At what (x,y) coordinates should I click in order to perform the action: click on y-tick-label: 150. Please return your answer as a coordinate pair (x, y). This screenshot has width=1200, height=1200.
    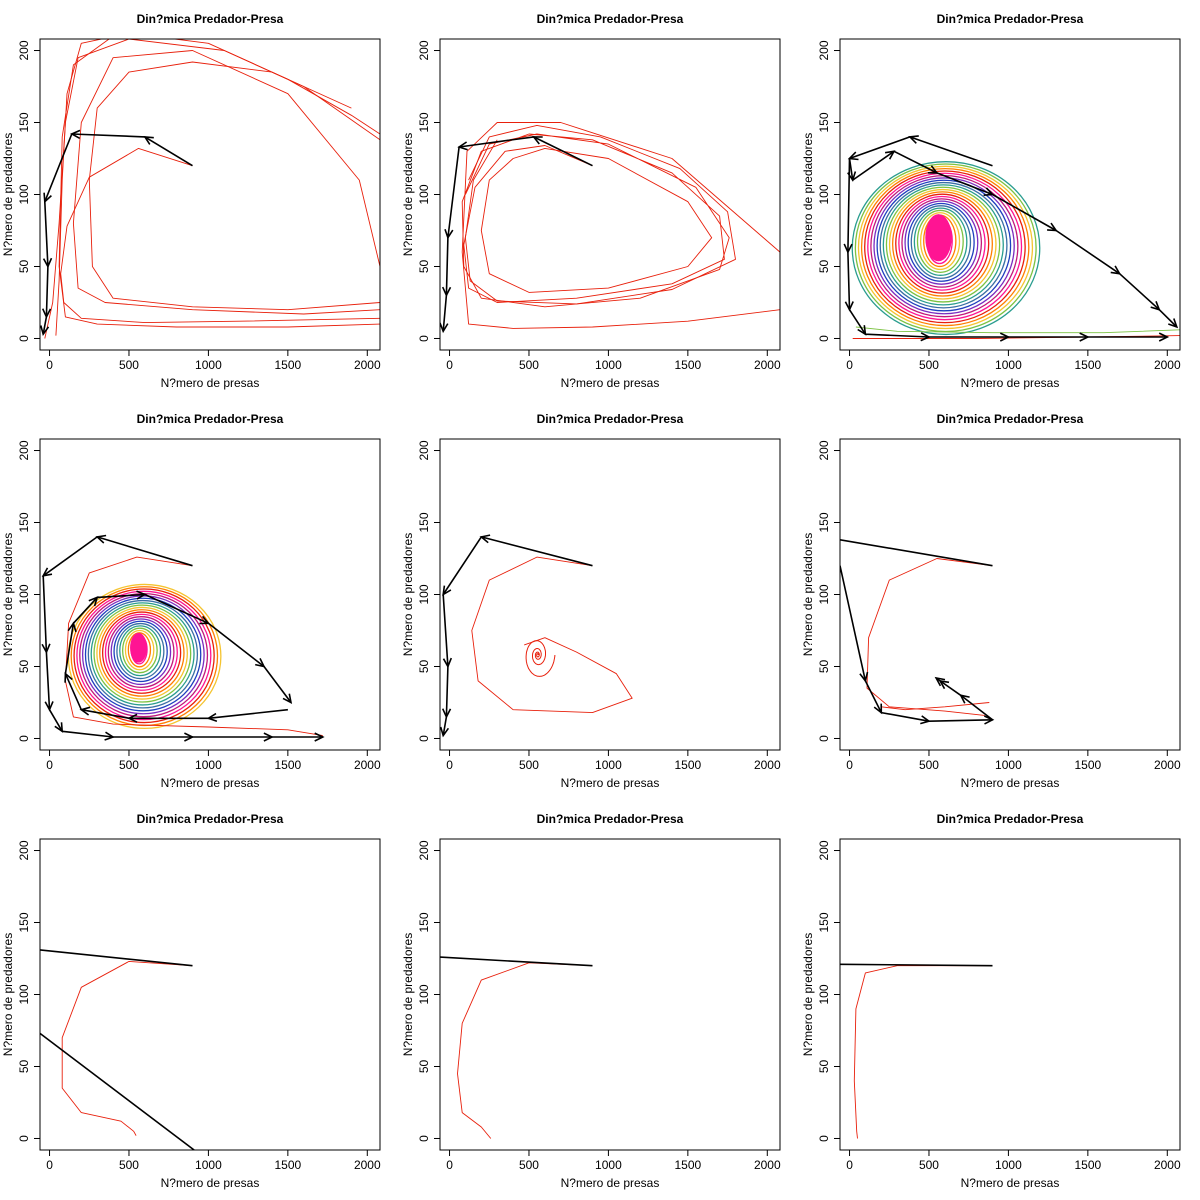
    Looking at the image, I should click on (24, 922).